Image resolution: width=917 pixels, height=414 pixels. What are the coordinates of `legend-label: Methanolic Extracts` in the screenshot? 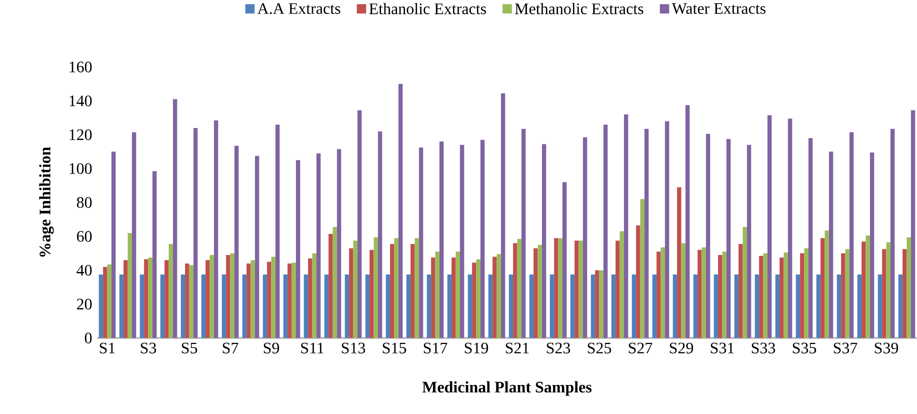 It's located at (579, 8).